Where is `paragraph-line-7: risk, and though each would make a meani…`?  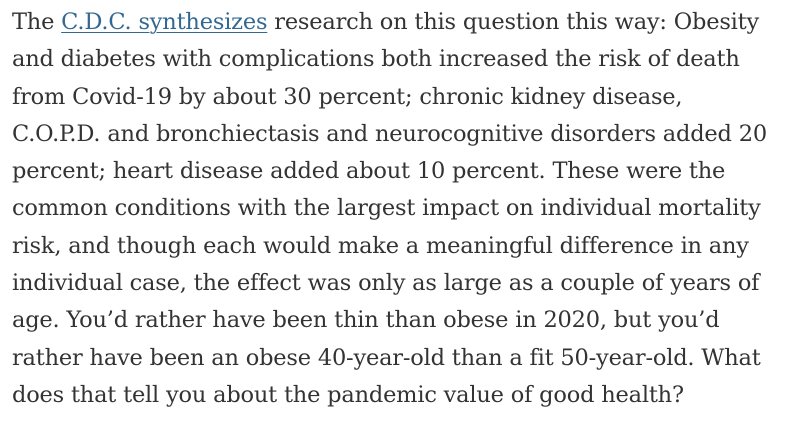 paragraph-line-7: risk, and though each would make a meani… is located at coordinates (380, 245).